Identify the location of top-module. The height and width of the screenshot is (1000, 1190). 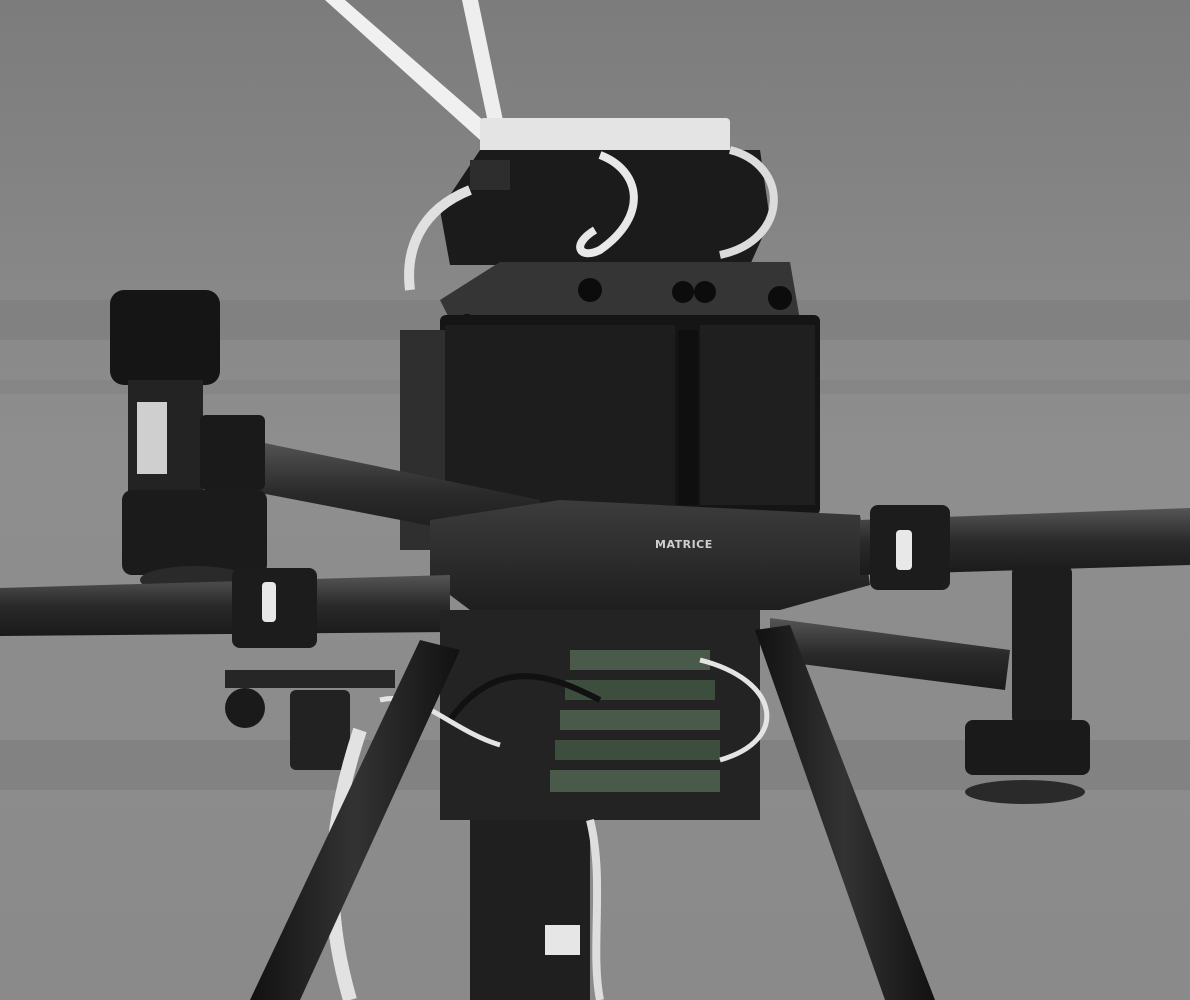
(605, 207).